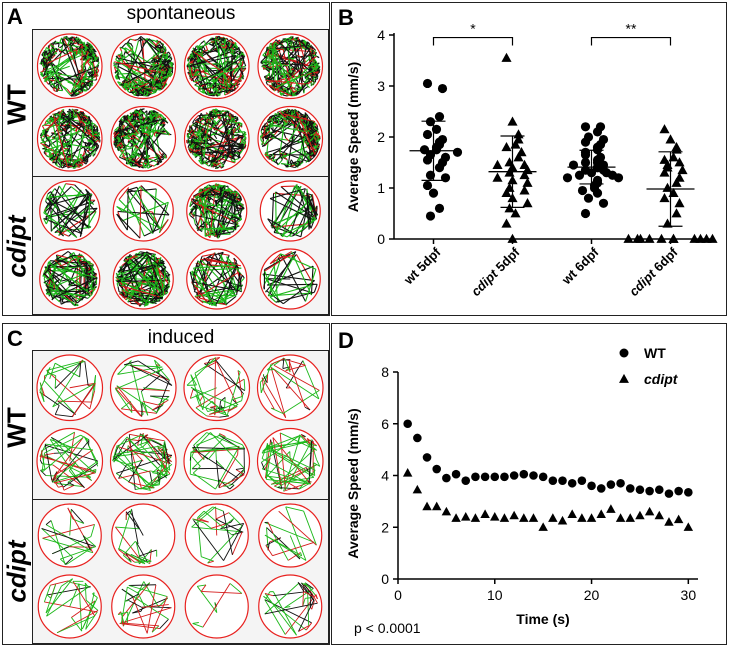 This screenshot has width=729, height=647. What do you see at coordinates (69, 66) in the screenshot?
I see `well` at bounding box center [69, 66].